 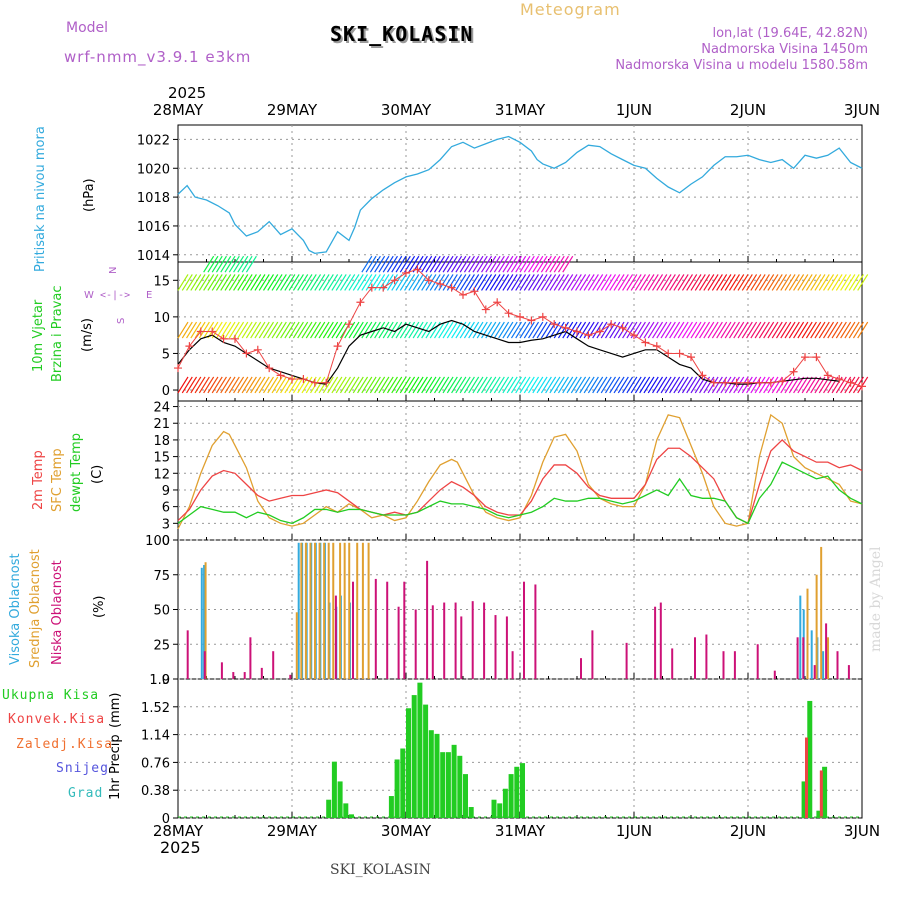 What do you see at coordinates (157, 541) in the screenshot?
I see `y-tick-label-cloud: 100` at bounding box center [157, 541].